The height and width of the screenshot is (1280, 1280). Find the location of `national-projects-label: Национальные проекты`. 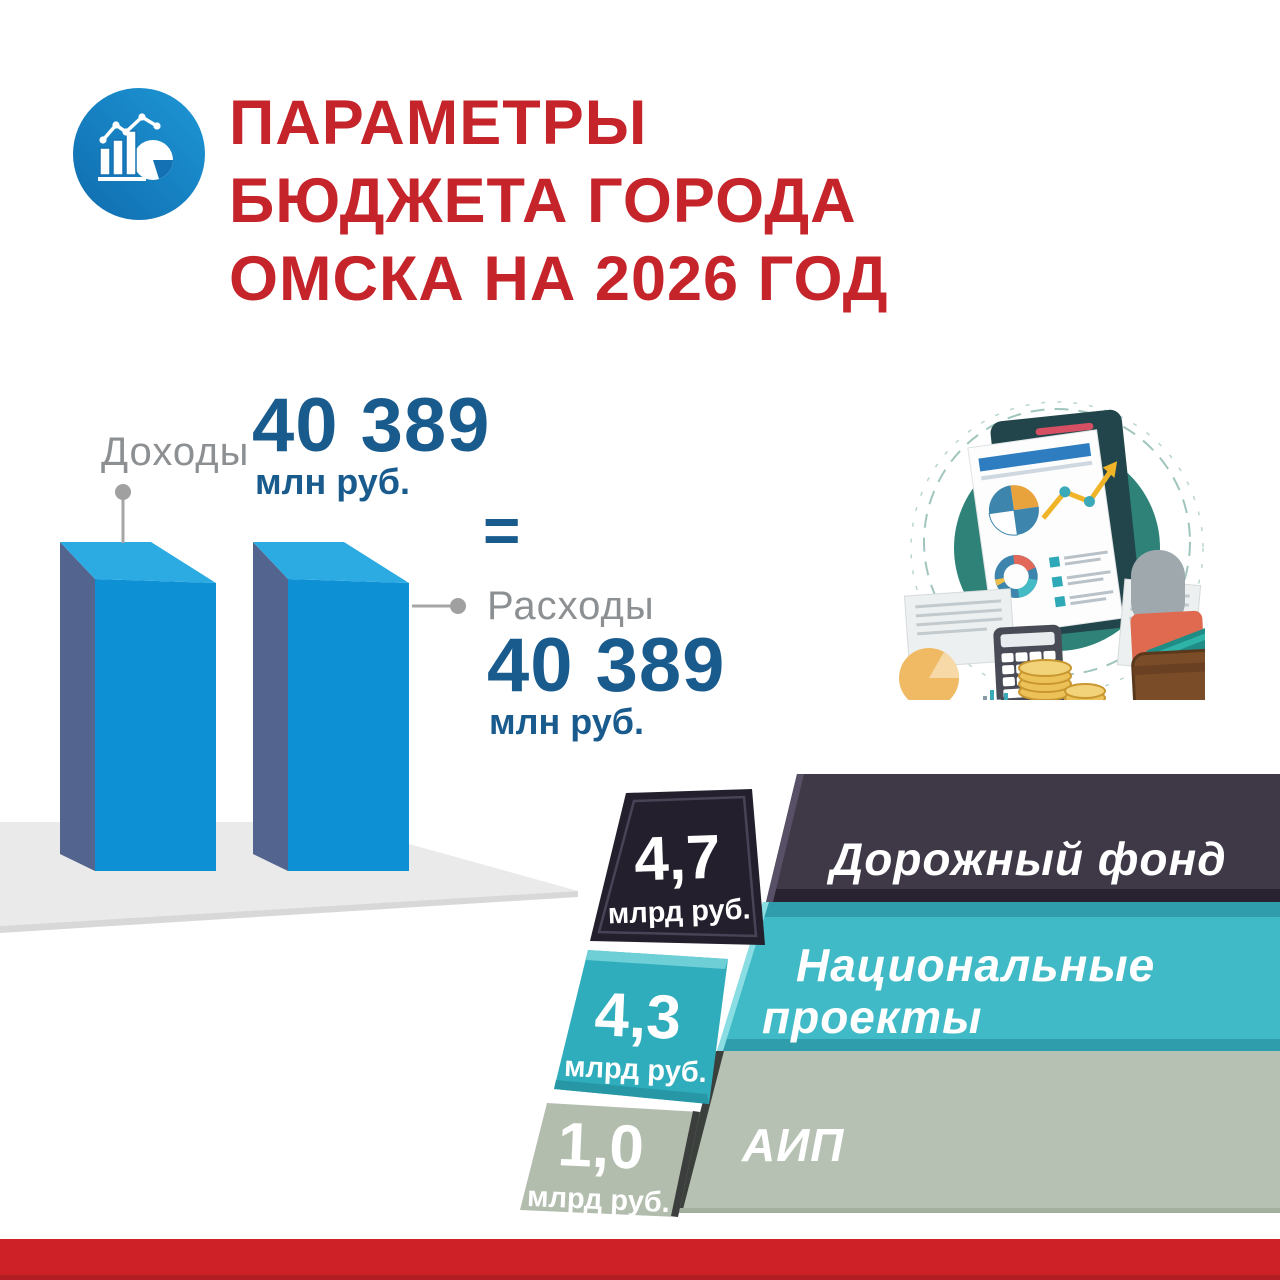

national-projects-label: Национальные проекты is located at coordinates (959, 991).